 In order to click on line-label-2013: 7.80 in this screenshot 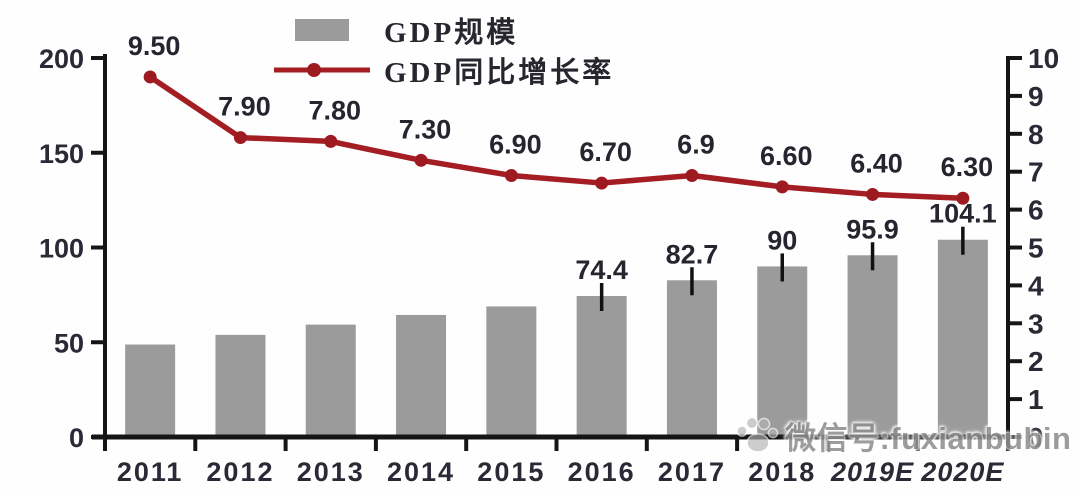, I will do `click(334, 110)`.